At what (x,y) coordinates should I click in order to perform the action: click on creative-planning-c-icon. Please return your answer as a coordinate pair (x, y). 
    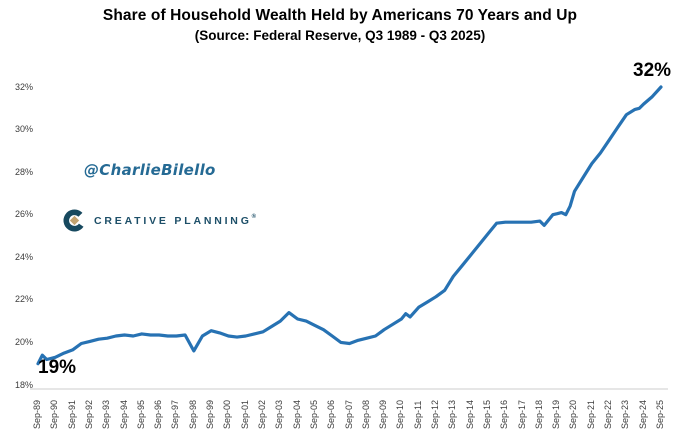
    Looking at the image, I should click on (74, 220).